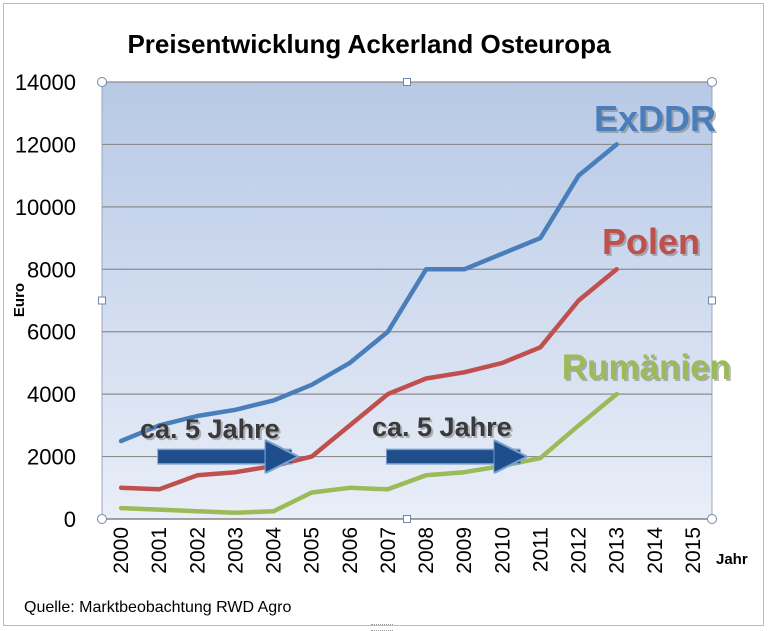 The height and width of the screenshot is (631, 769). What do you see at coordinates (693, 550) in the screenshot?
I see `x-tick-label: 2015` at bounding box center [693, 550].